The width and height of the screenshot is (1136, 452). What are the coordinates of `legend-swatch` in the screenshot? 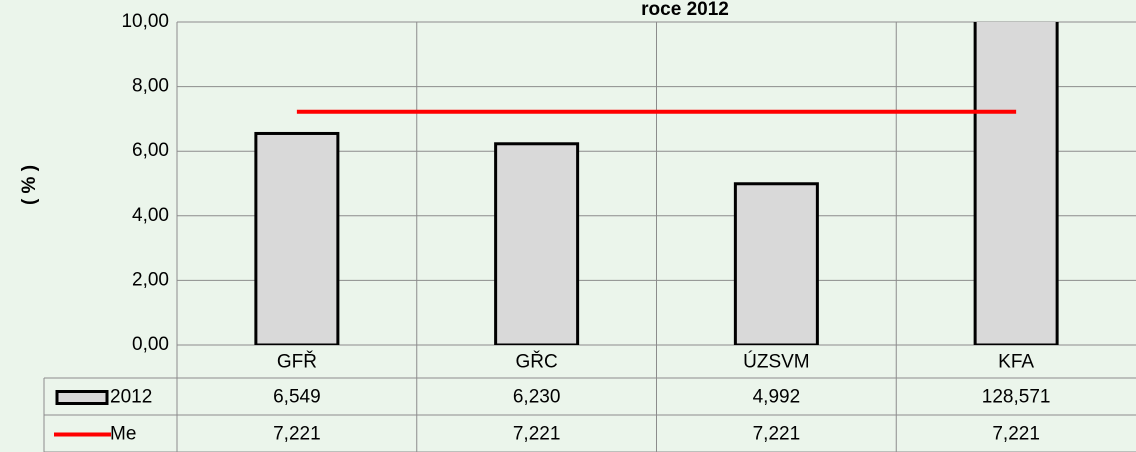 It's located at (82, 397).